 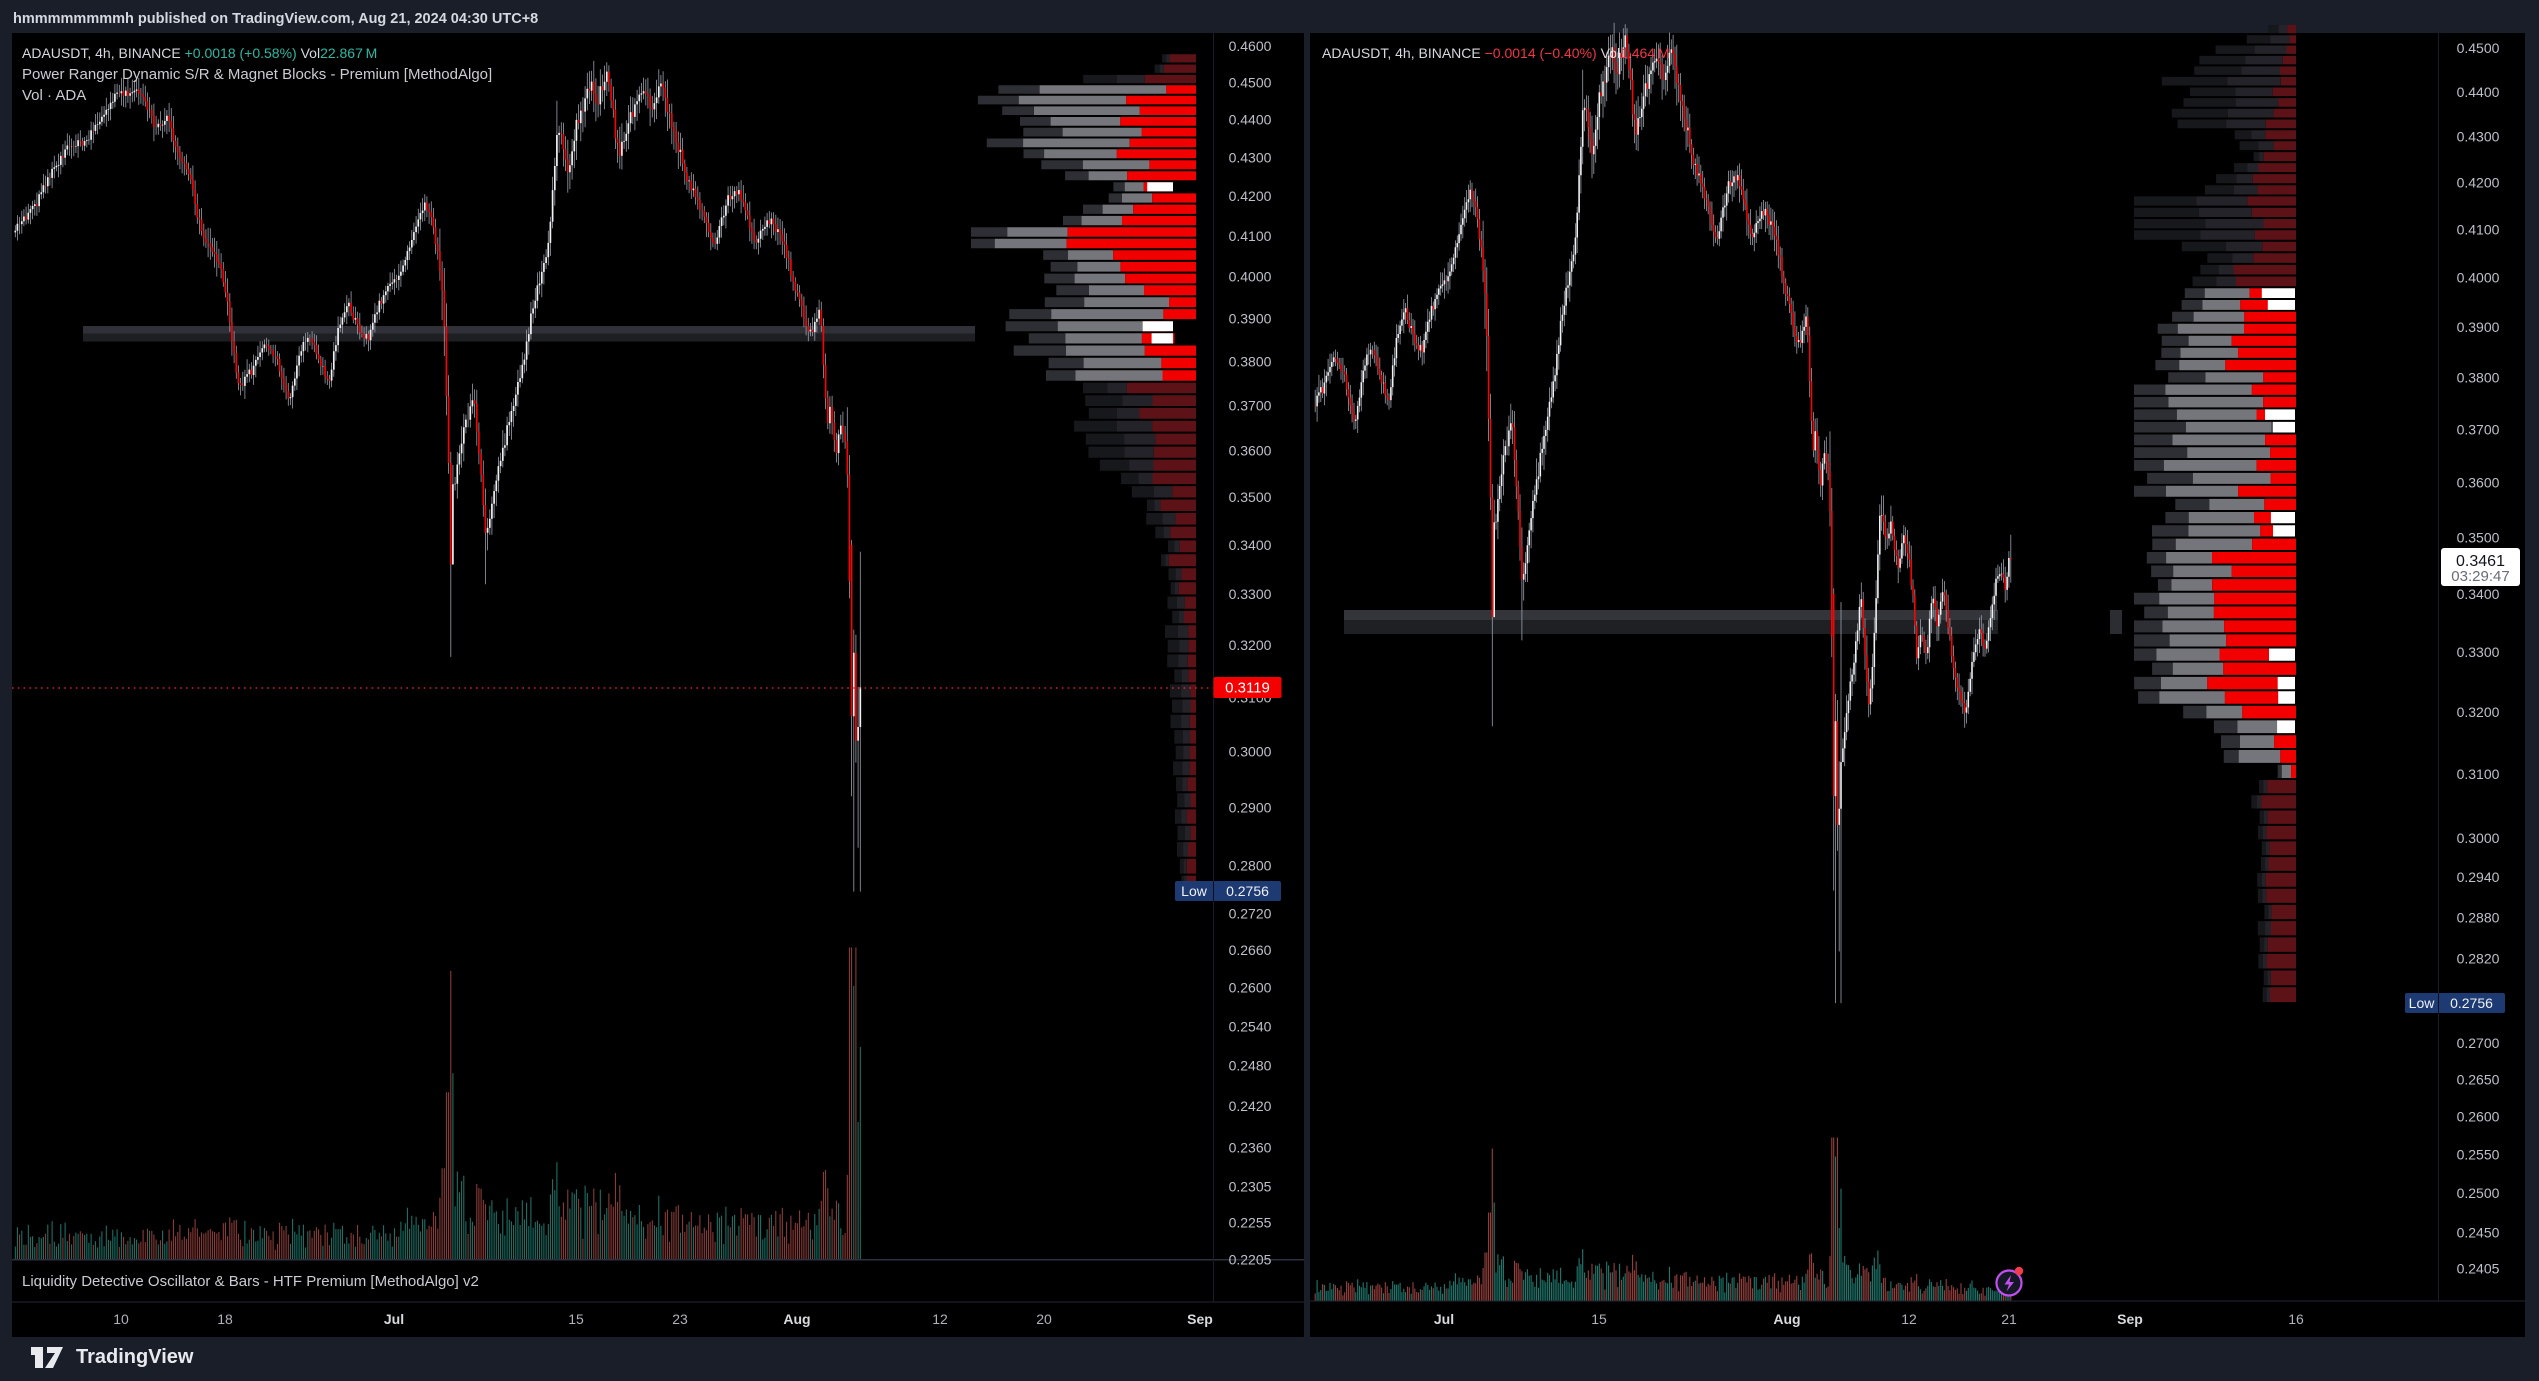 I want to click on svg-text: Vol · ADA, so click(x=54, y=95).